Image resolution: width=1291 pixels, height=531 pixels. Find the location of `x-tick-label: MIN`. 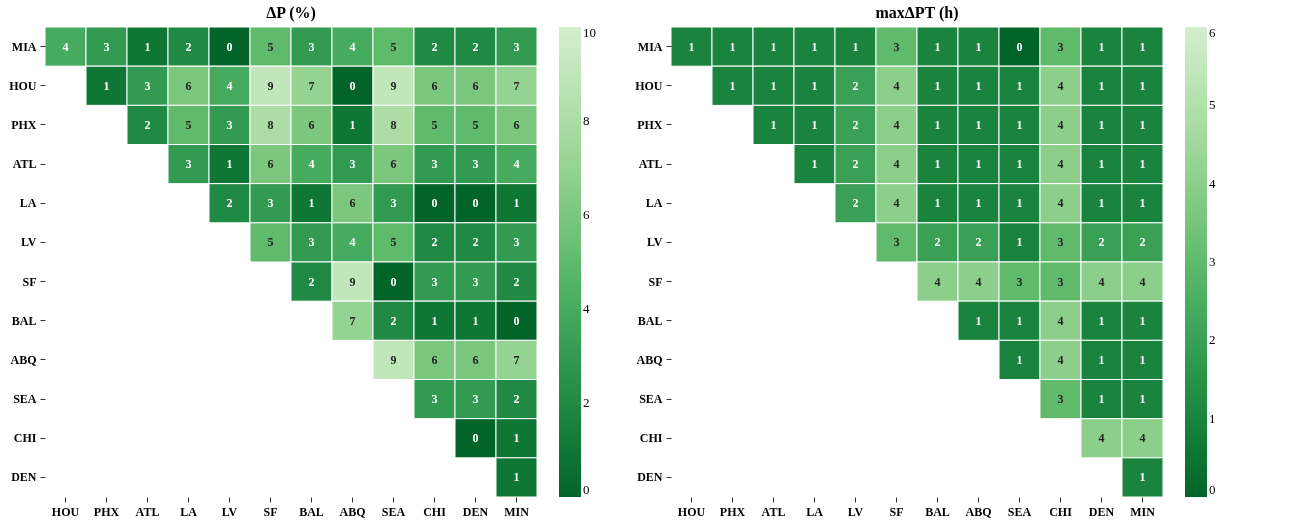

x-tick-label: MIN is located at coordinates (517, 511).